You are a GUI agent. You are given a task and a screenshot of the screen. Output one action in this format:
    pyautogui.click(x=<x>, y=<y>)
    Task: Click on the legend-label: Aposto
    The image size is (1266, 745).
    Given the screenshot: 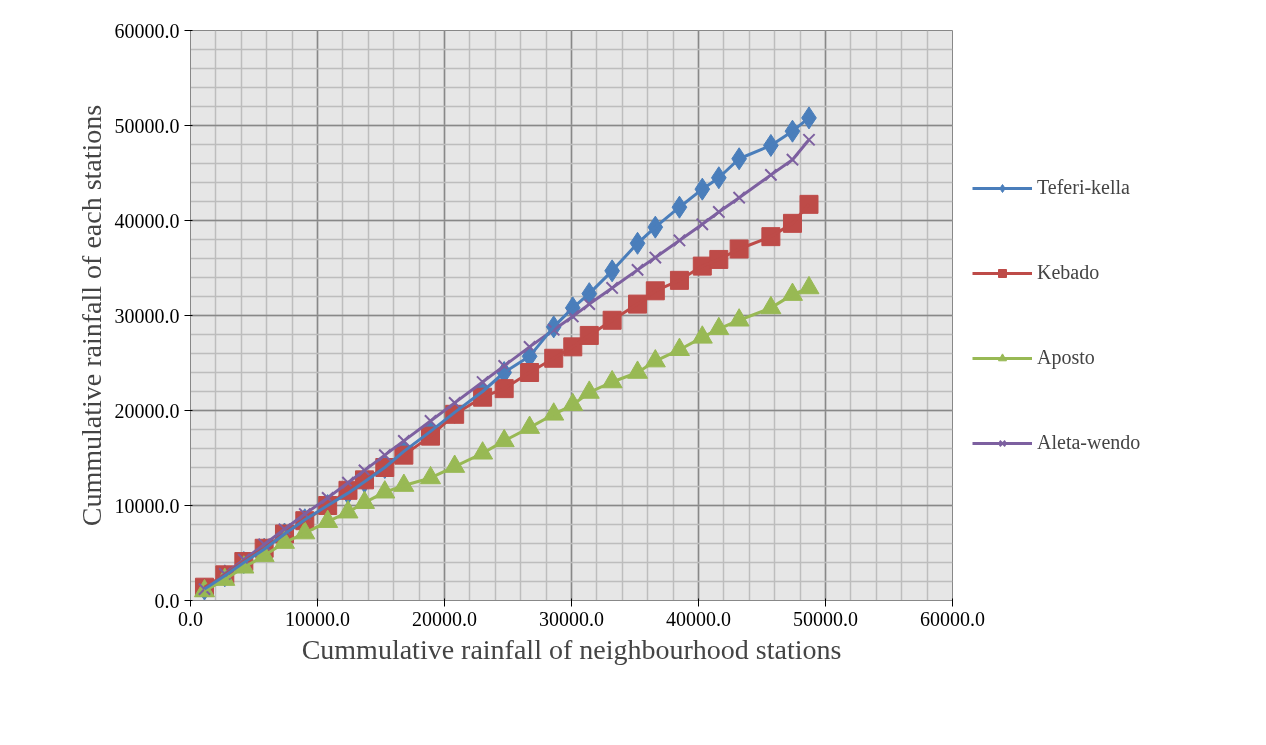 What is the action you would take?
    pyautogui.click(x=1066, y=357)
    